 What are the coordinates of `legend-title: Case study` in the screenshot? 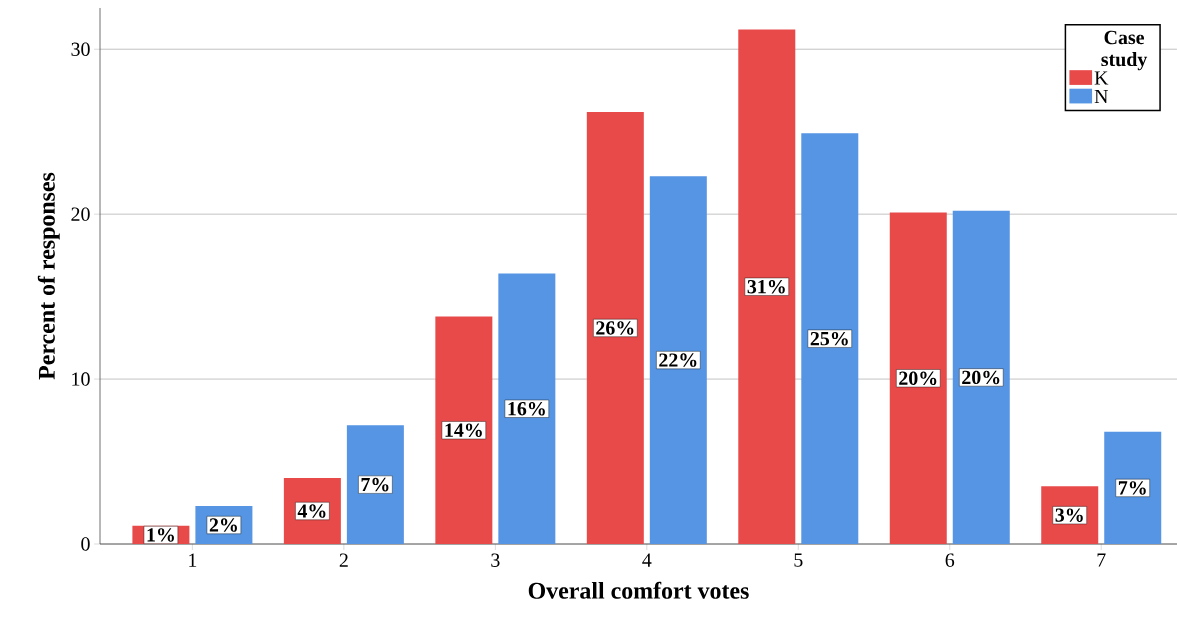 It's located at (1124, 50).